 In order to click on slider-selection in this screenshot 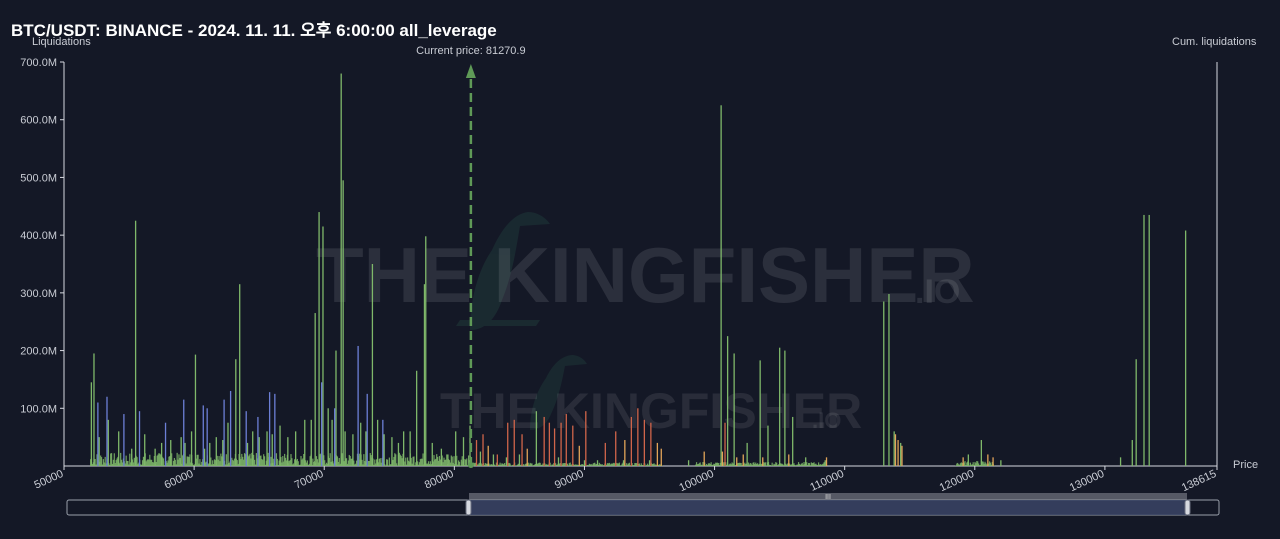, I will do `click(828, 507)`.